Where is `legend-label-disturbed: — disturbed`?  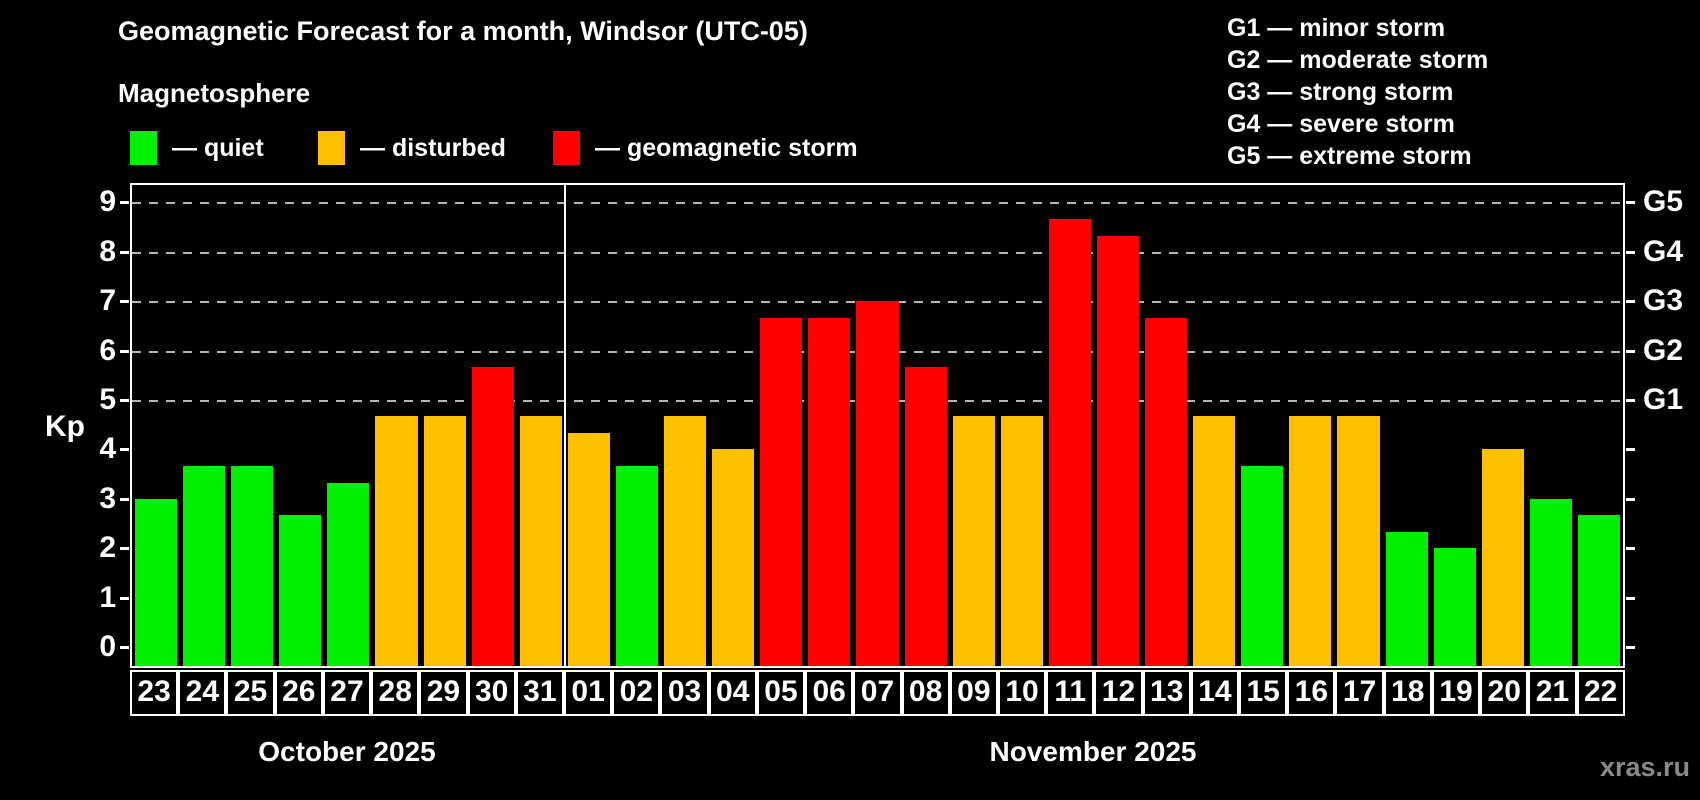 legend-label-disturbed: — disturbed is located at coordinates (433, 147).